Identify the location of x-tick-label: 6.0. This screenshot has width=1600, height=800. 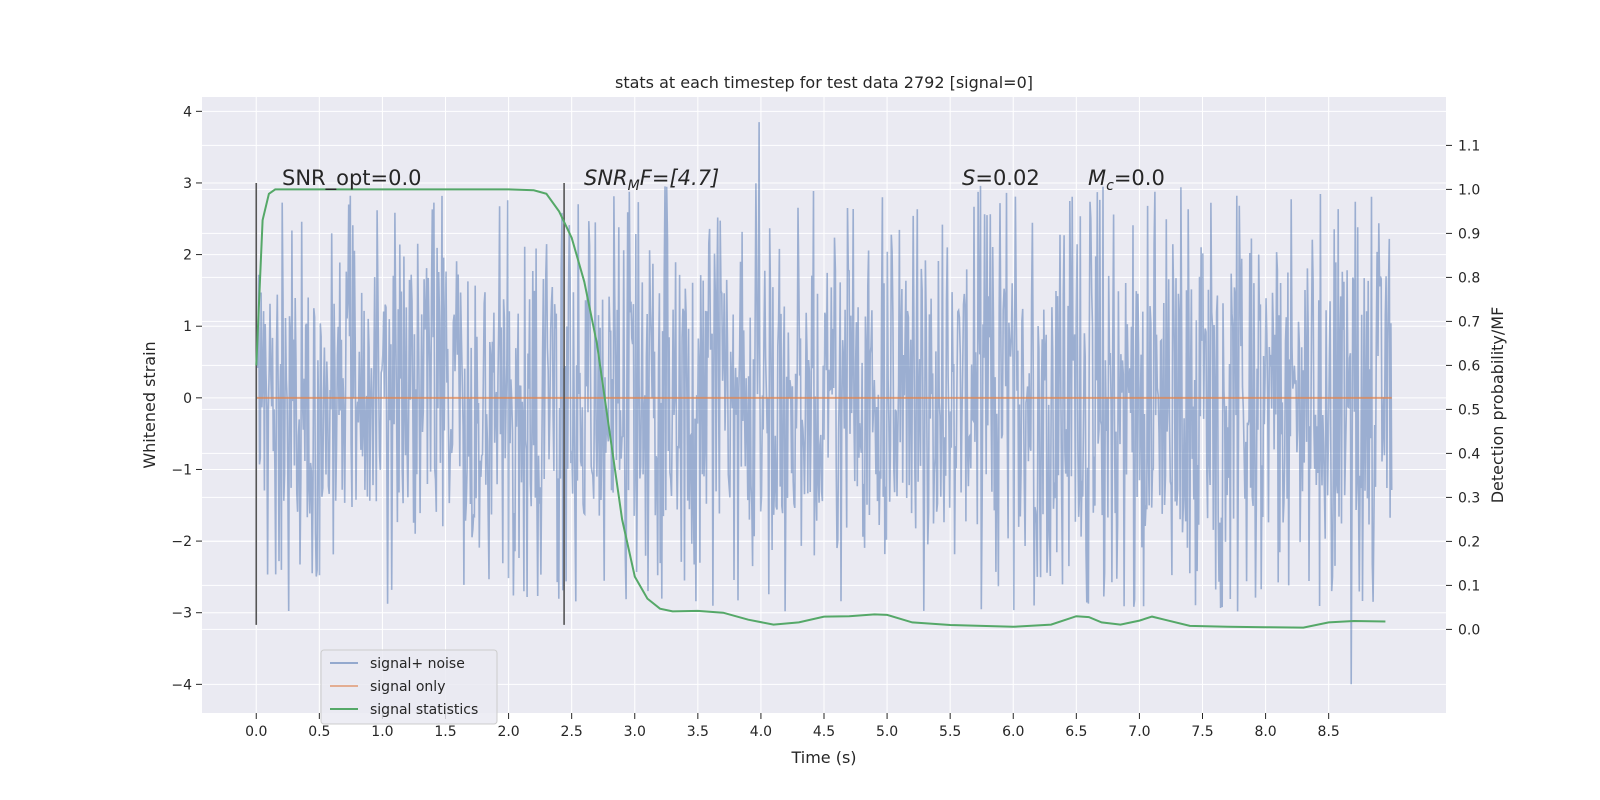
(1013, 732).